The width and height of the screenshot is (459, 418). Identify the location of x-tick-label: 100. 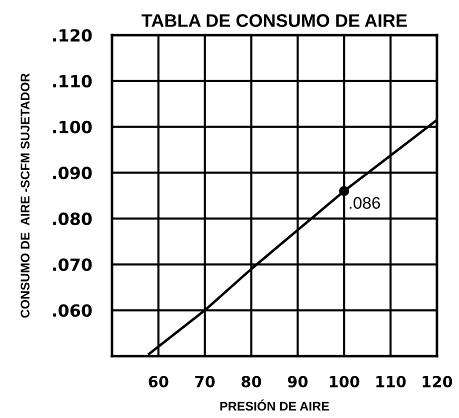
(345, 382).